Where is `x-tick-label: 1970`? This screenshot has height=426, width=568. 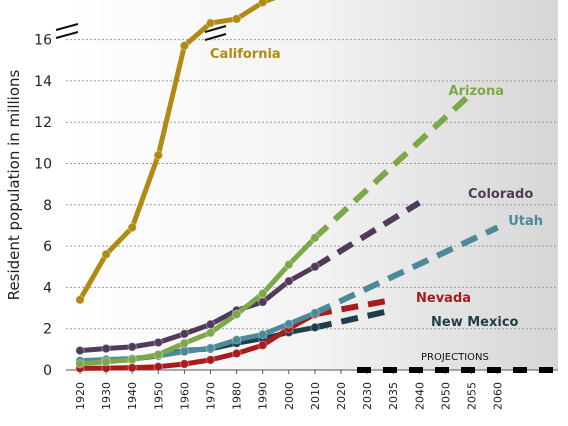 x-tick-label: 1970 is located at coordinates (211, 396).